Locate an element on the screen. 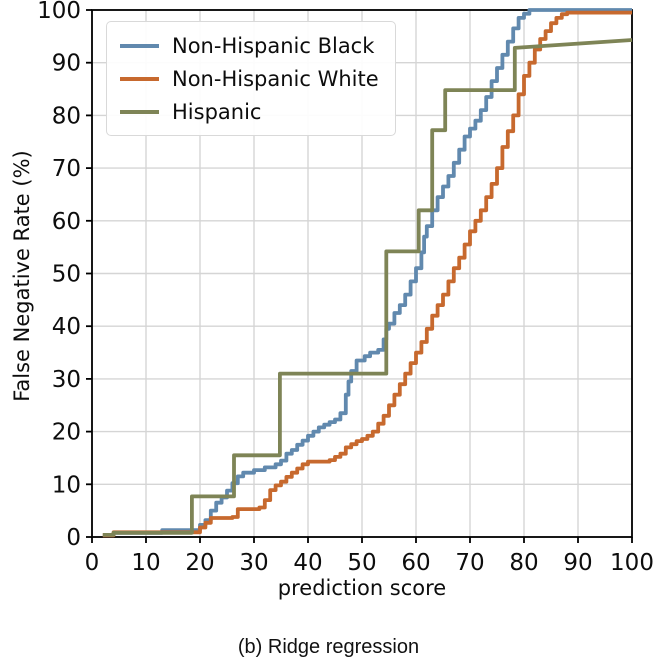  y-tick-label: 10 is located at coordinates (66, 485).